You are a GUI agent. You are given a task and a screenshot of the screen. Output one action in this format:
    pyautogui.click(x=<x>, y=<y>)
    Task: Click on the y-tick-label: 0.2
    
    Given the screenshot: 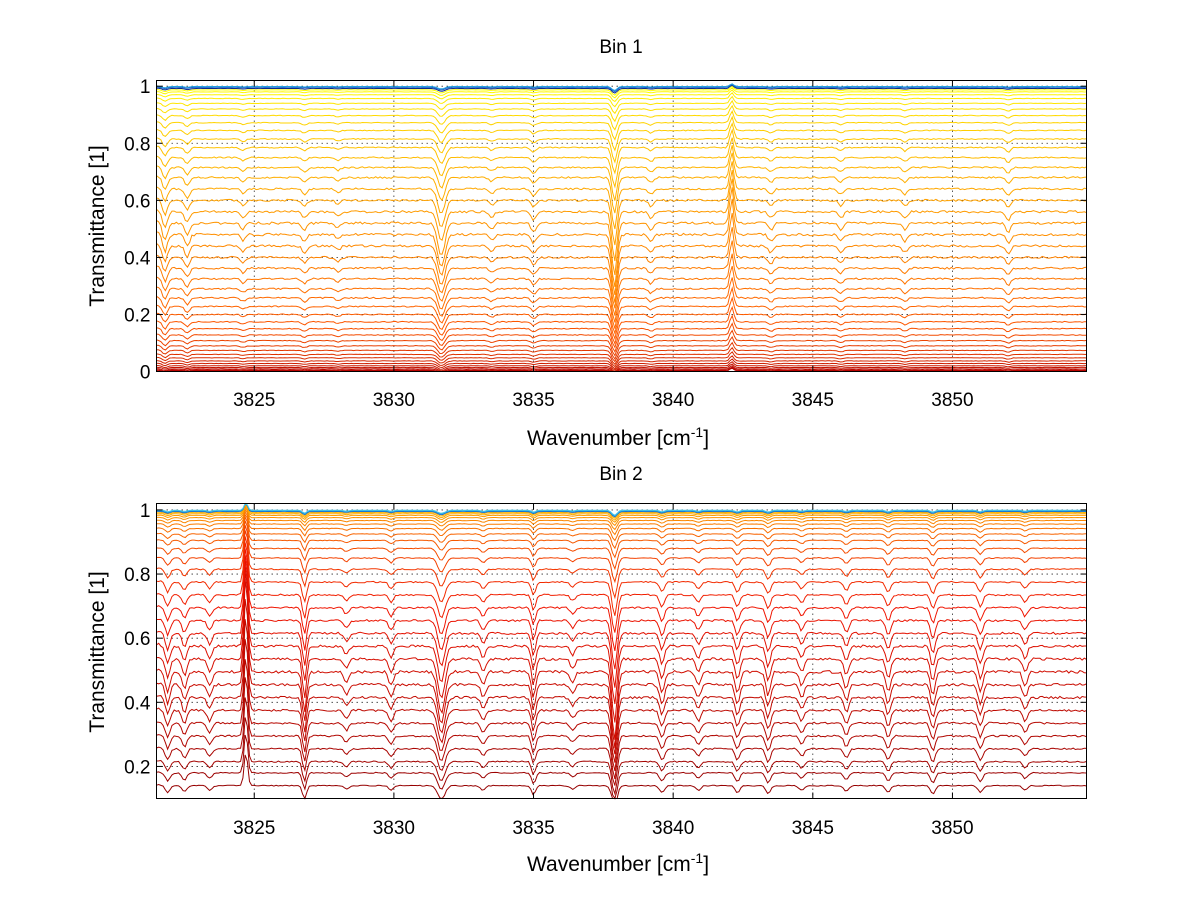 What is the action you would take?
    pyautogui.click(x=137, y=315)
    